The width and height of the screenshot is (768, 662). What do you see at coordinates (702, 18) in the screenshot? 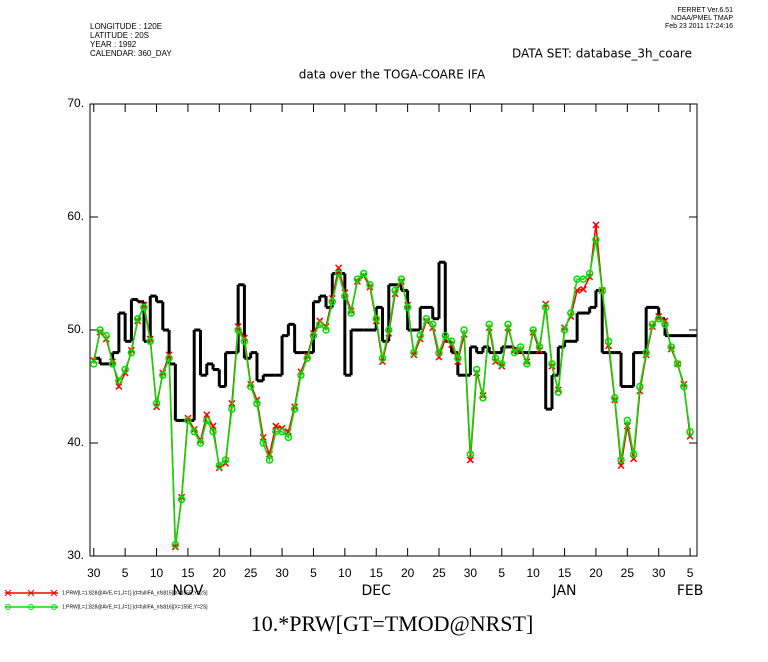
I see `stamp-line: NOAA/PMEL TMAP` at bounding box center [702, 18].